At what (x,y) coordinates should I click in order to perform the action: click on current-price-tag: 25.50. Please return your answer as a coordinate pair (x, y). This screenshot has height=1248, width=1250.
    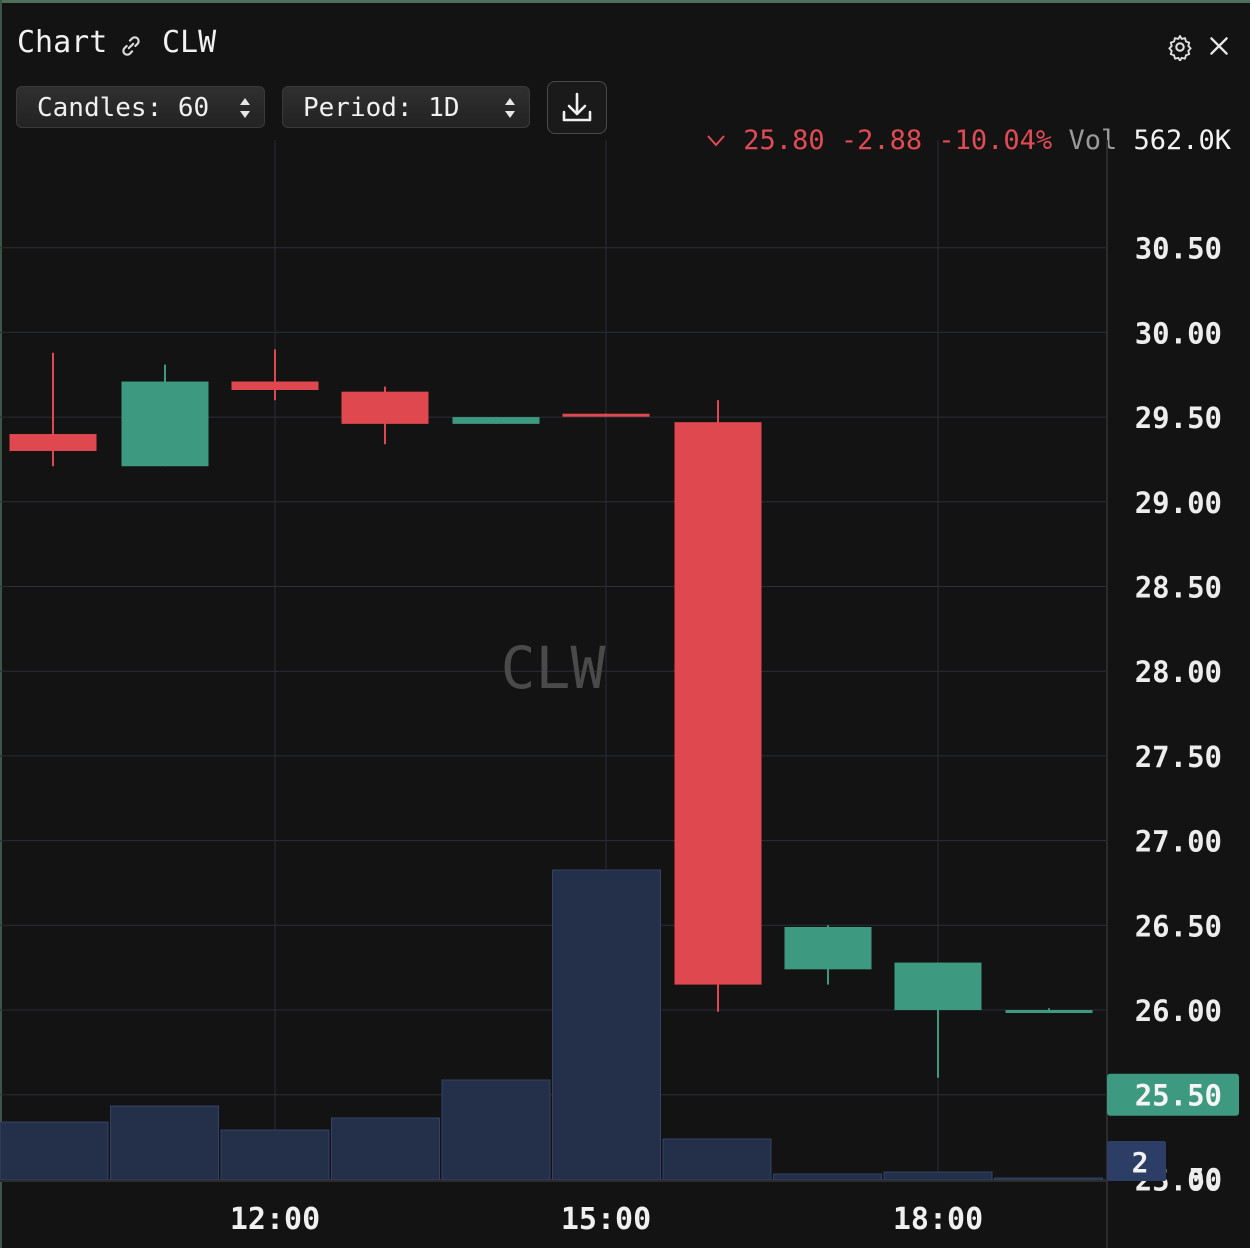
    Looking at the image, I should click on (1173, 1094).